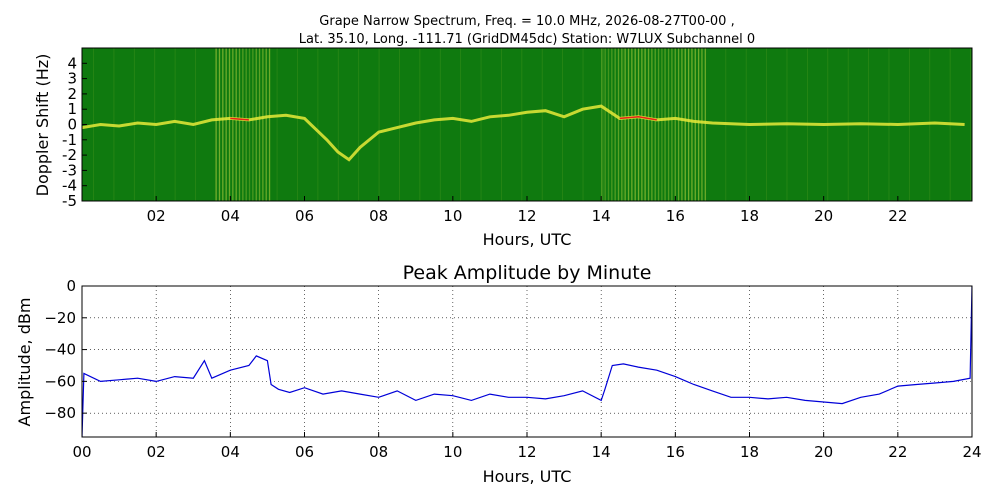  What do you see at coordinates (24, 362) in the screenshot?
I see `amplitude-y-axis-label: Amplitude, dBm` at bounding box center [24, 362].